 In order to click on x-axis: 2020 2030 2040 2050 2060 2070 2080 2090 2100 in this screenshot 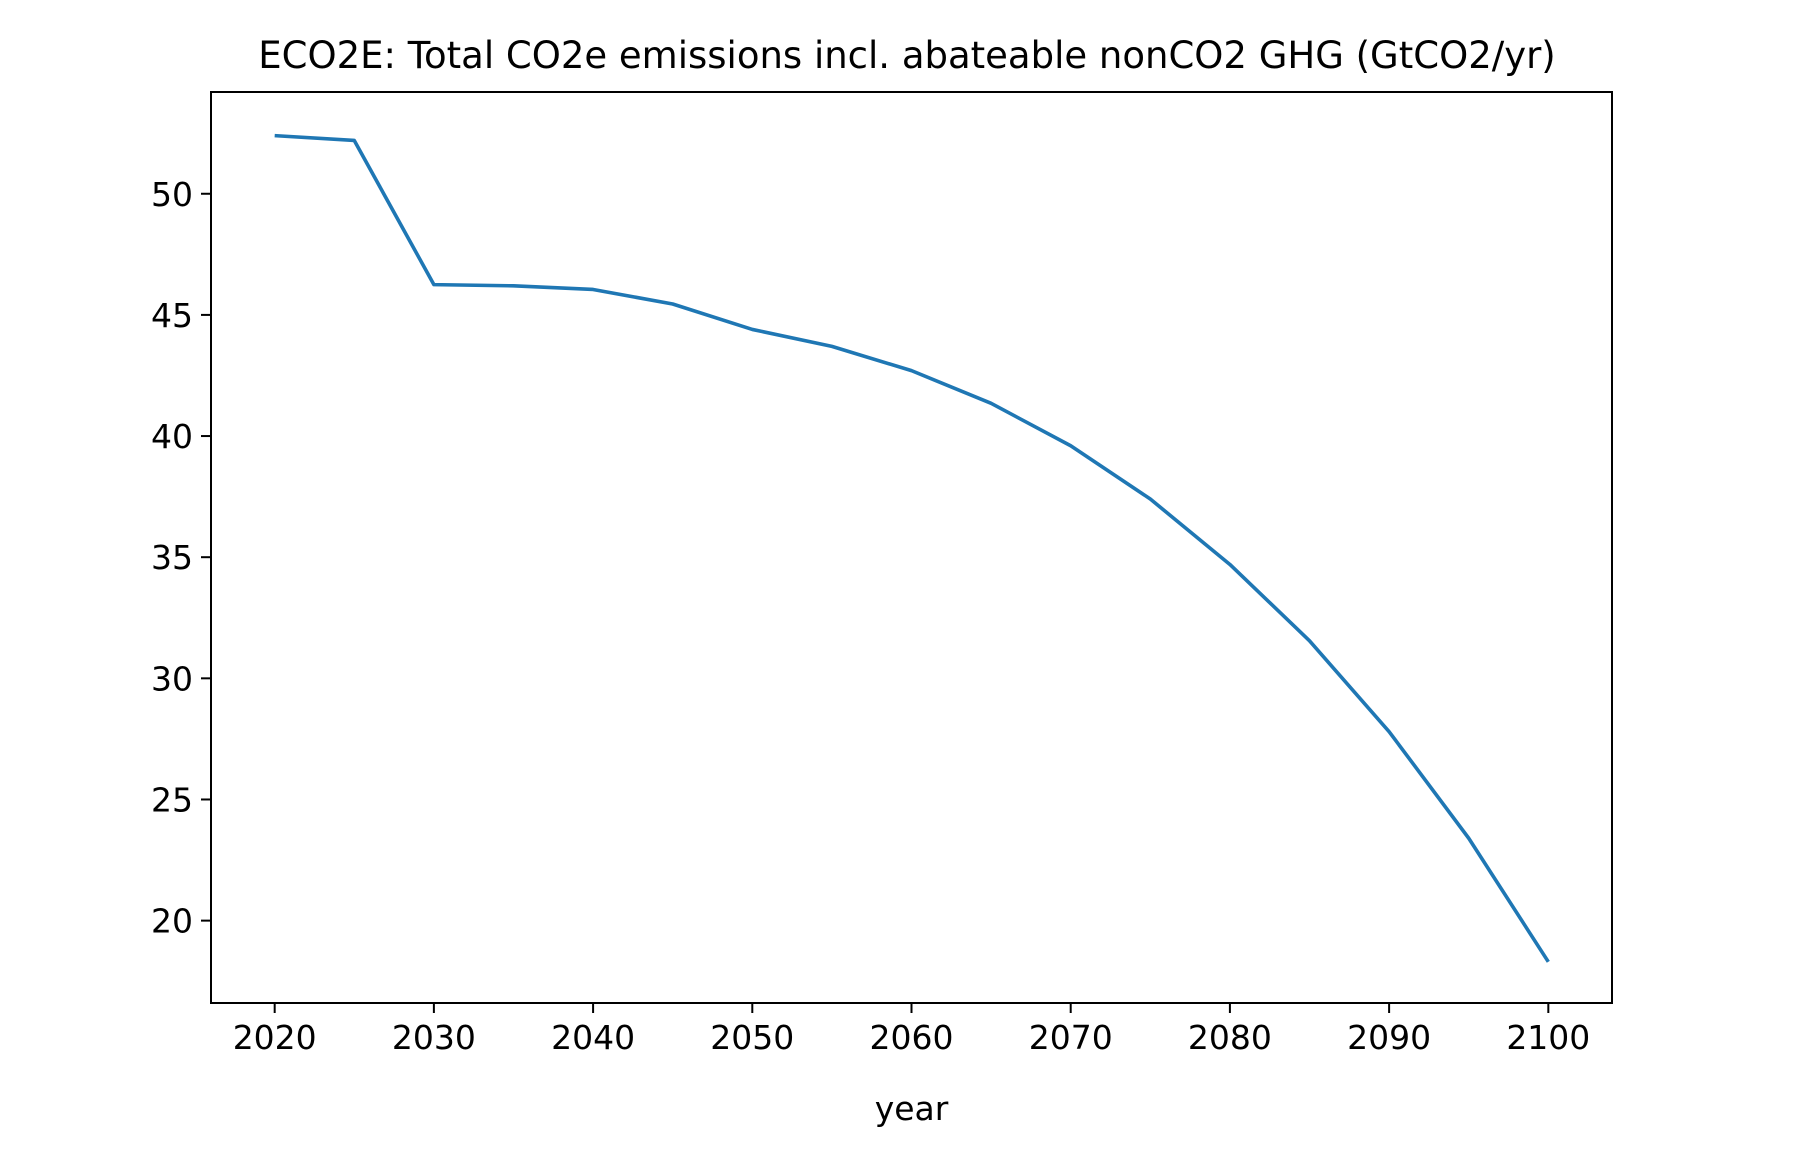, I will do `click(911, 1030)`.